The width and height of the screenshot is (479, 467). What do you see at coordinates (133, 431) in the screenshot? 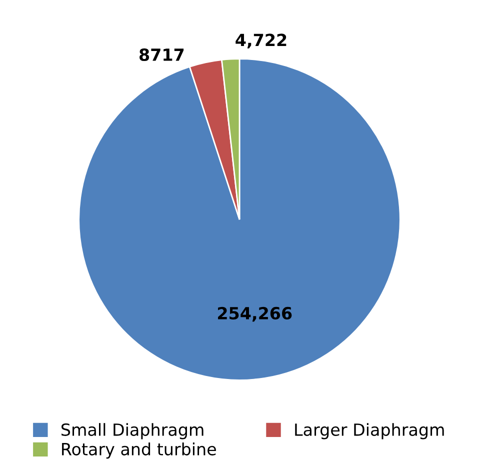
I see `legend-label: Small Diaphragm` at bounding box center [133, 431].